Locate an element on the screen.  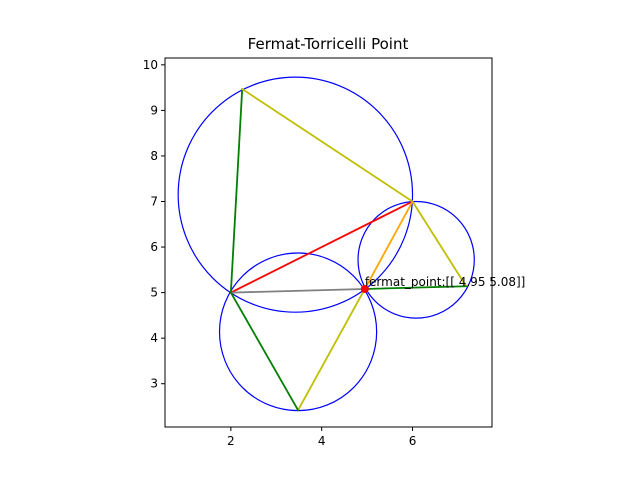
fermat-point-marker is located at coordinates (364, 288).